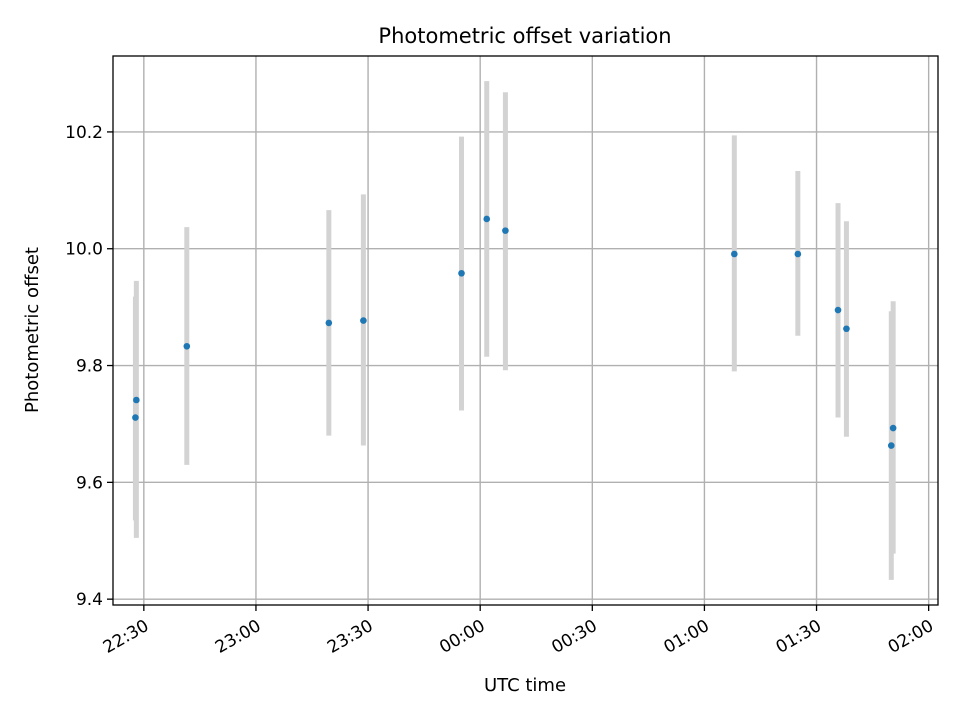 This screenshot has width=960, height=720. I want to click on y-tick-label: 10.0, so click(84, 250).